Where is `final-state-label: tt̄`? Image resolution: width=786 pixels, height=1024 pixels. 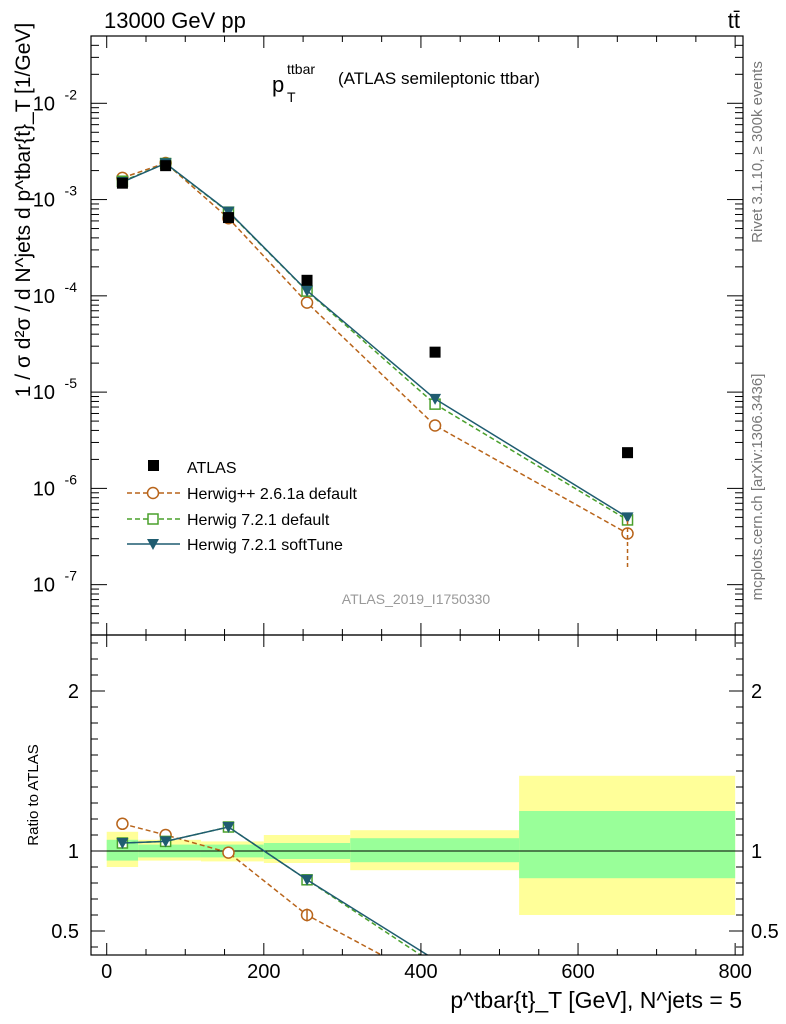 final-state-label: tt̄ is located at coordinates (734, 20).